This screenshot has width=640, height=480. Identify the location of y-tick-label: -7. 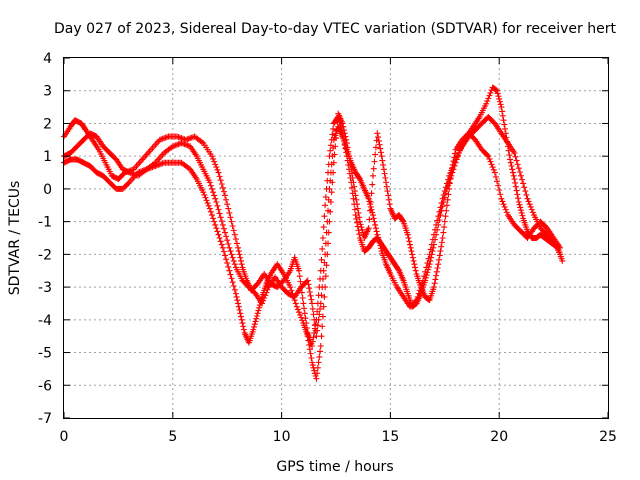
(45, 419).